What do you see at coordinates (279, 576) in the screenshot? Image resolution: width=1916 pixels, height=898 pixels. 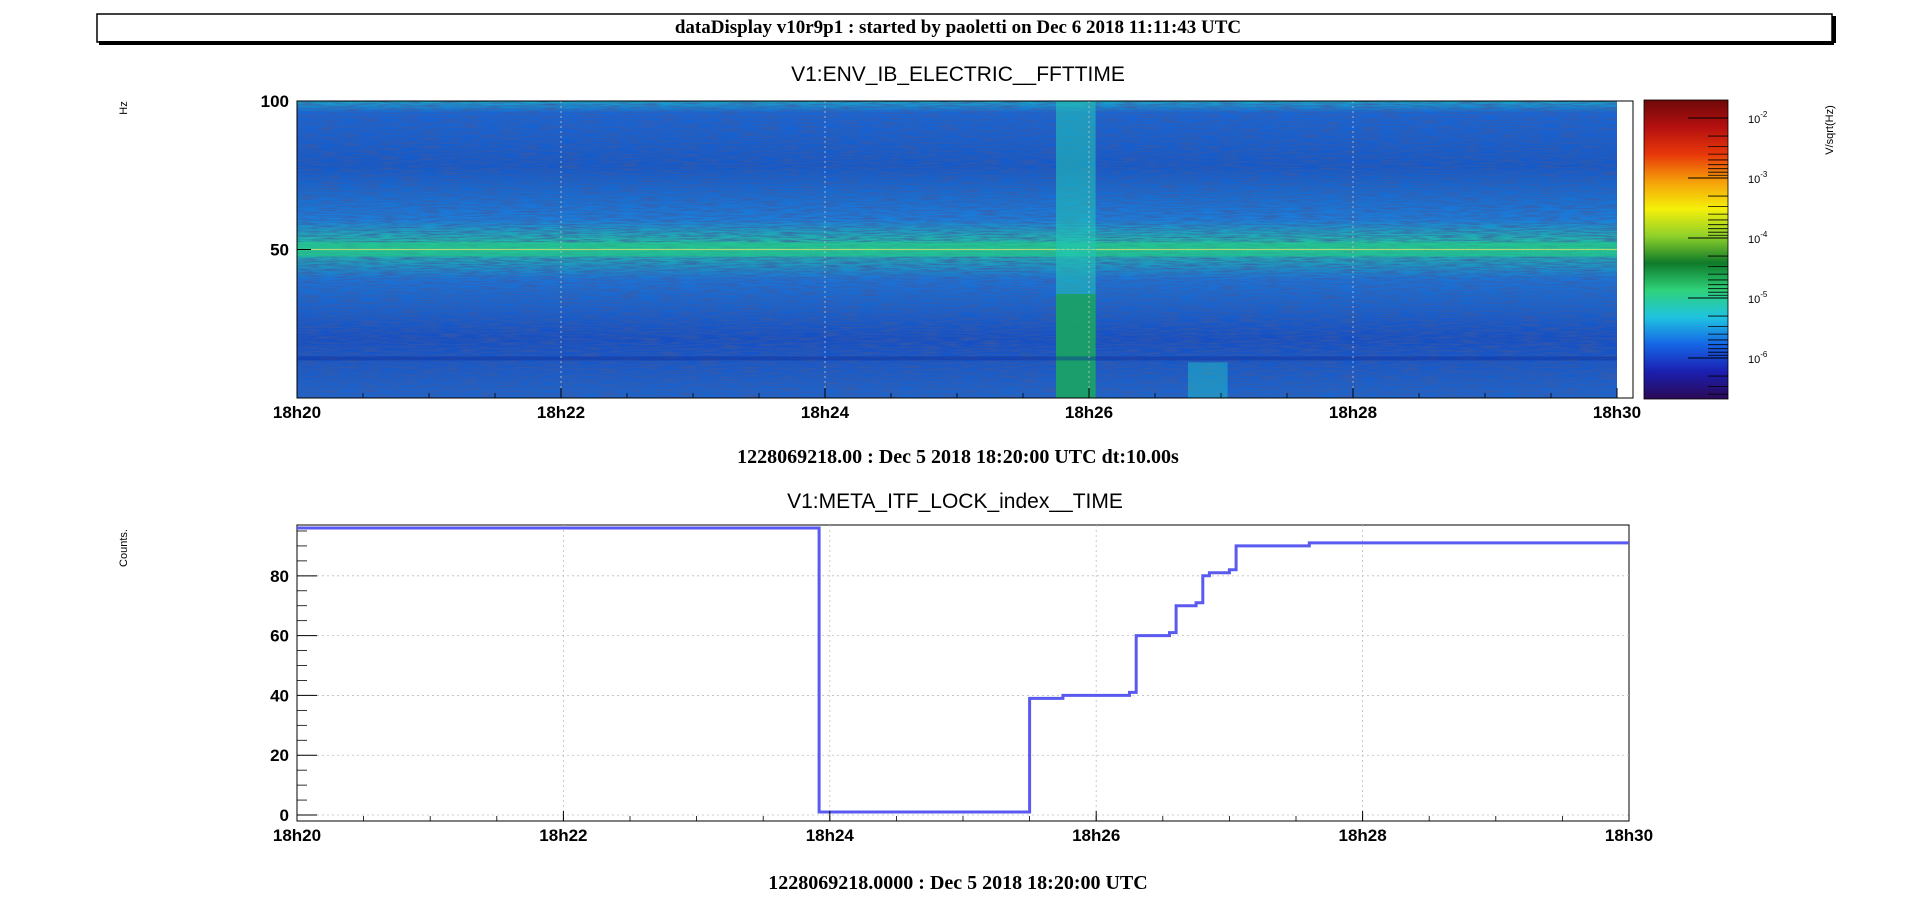 I see `lock-index-y-tick-label: 80` at bounding box center [279, 576].